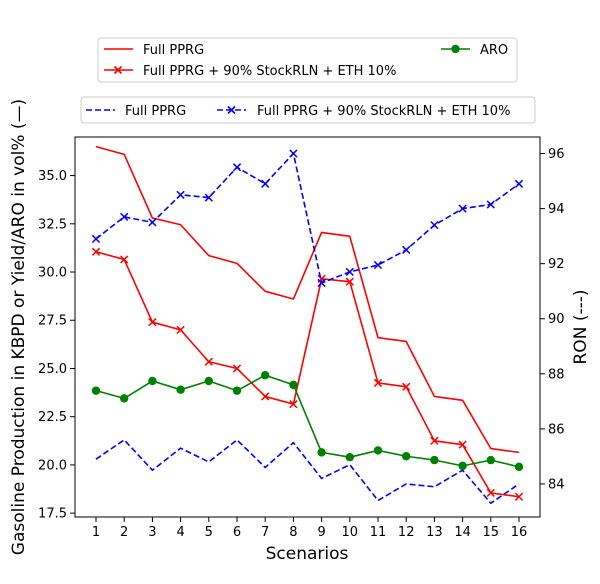 The height and width of the screenshot is (584, 600). Describe the element at coordinates (491, 532) in the screenshot. I see `x-tick-label: 15` at that location.